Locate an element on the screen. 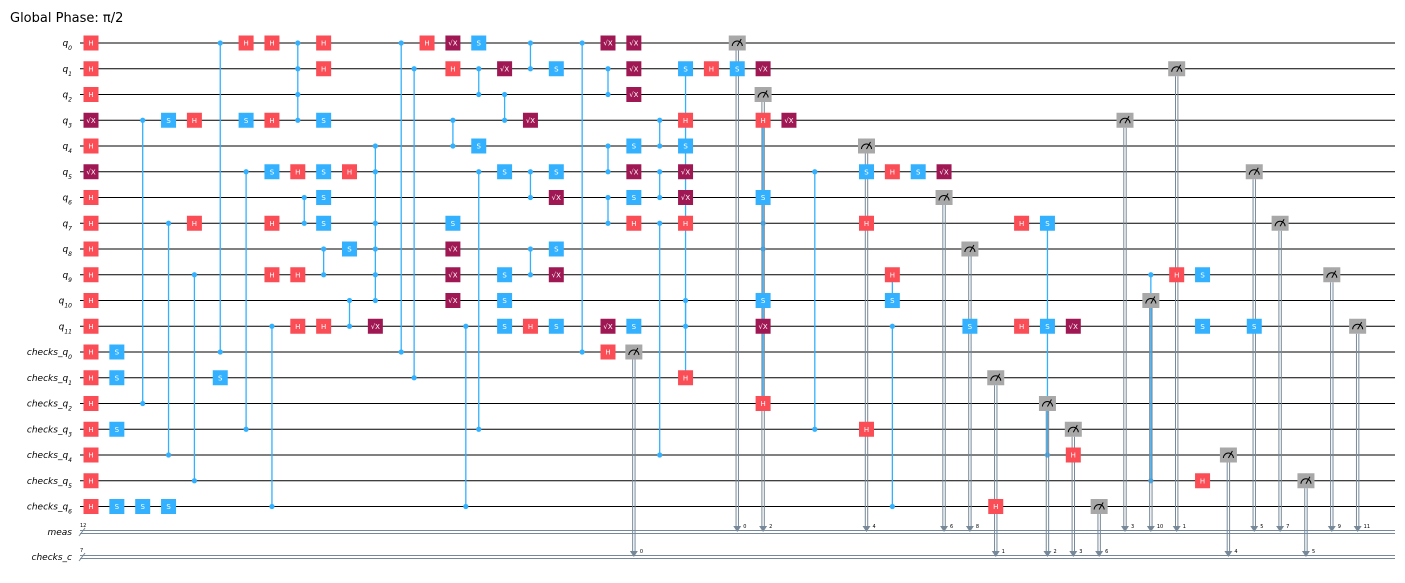 The height and width of the screenshot is (583, 1405). meas-bit-index: 0 is located at coordinates (744, 527).